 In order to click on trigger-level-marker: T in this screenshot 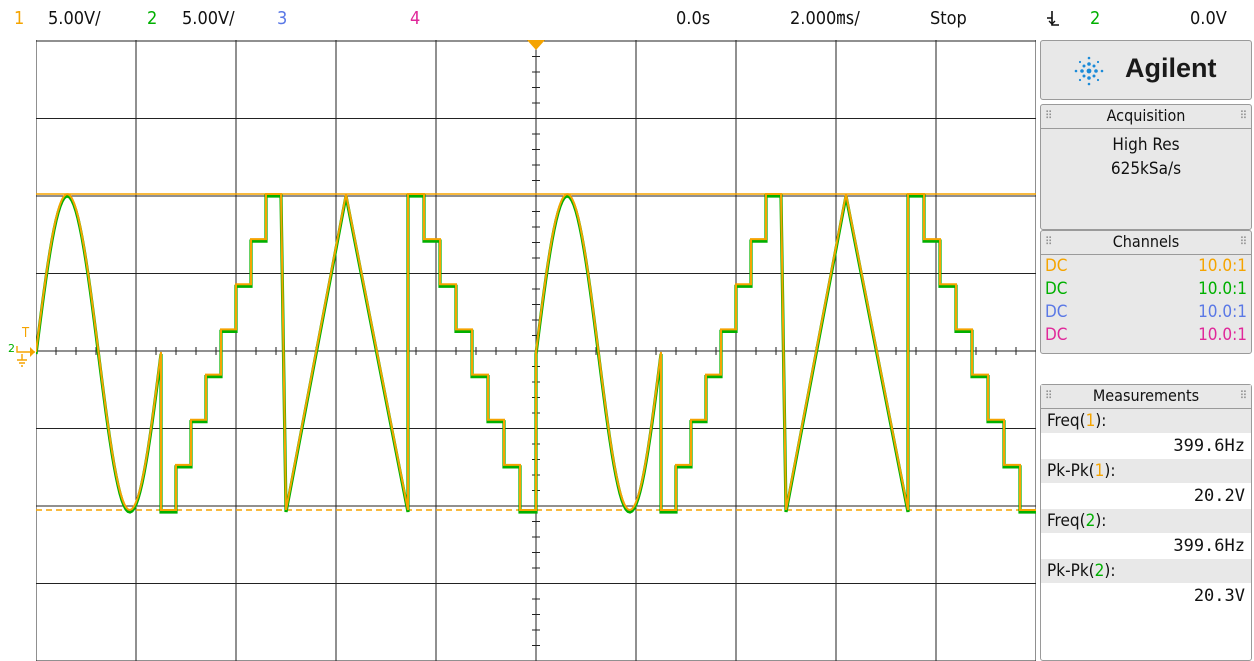, I will do `click(26, 333)`.